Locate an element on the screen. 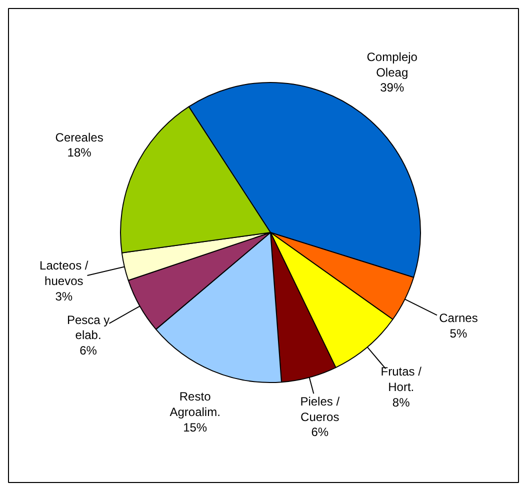  data-label: 3% is located at coordinates (64, 296).